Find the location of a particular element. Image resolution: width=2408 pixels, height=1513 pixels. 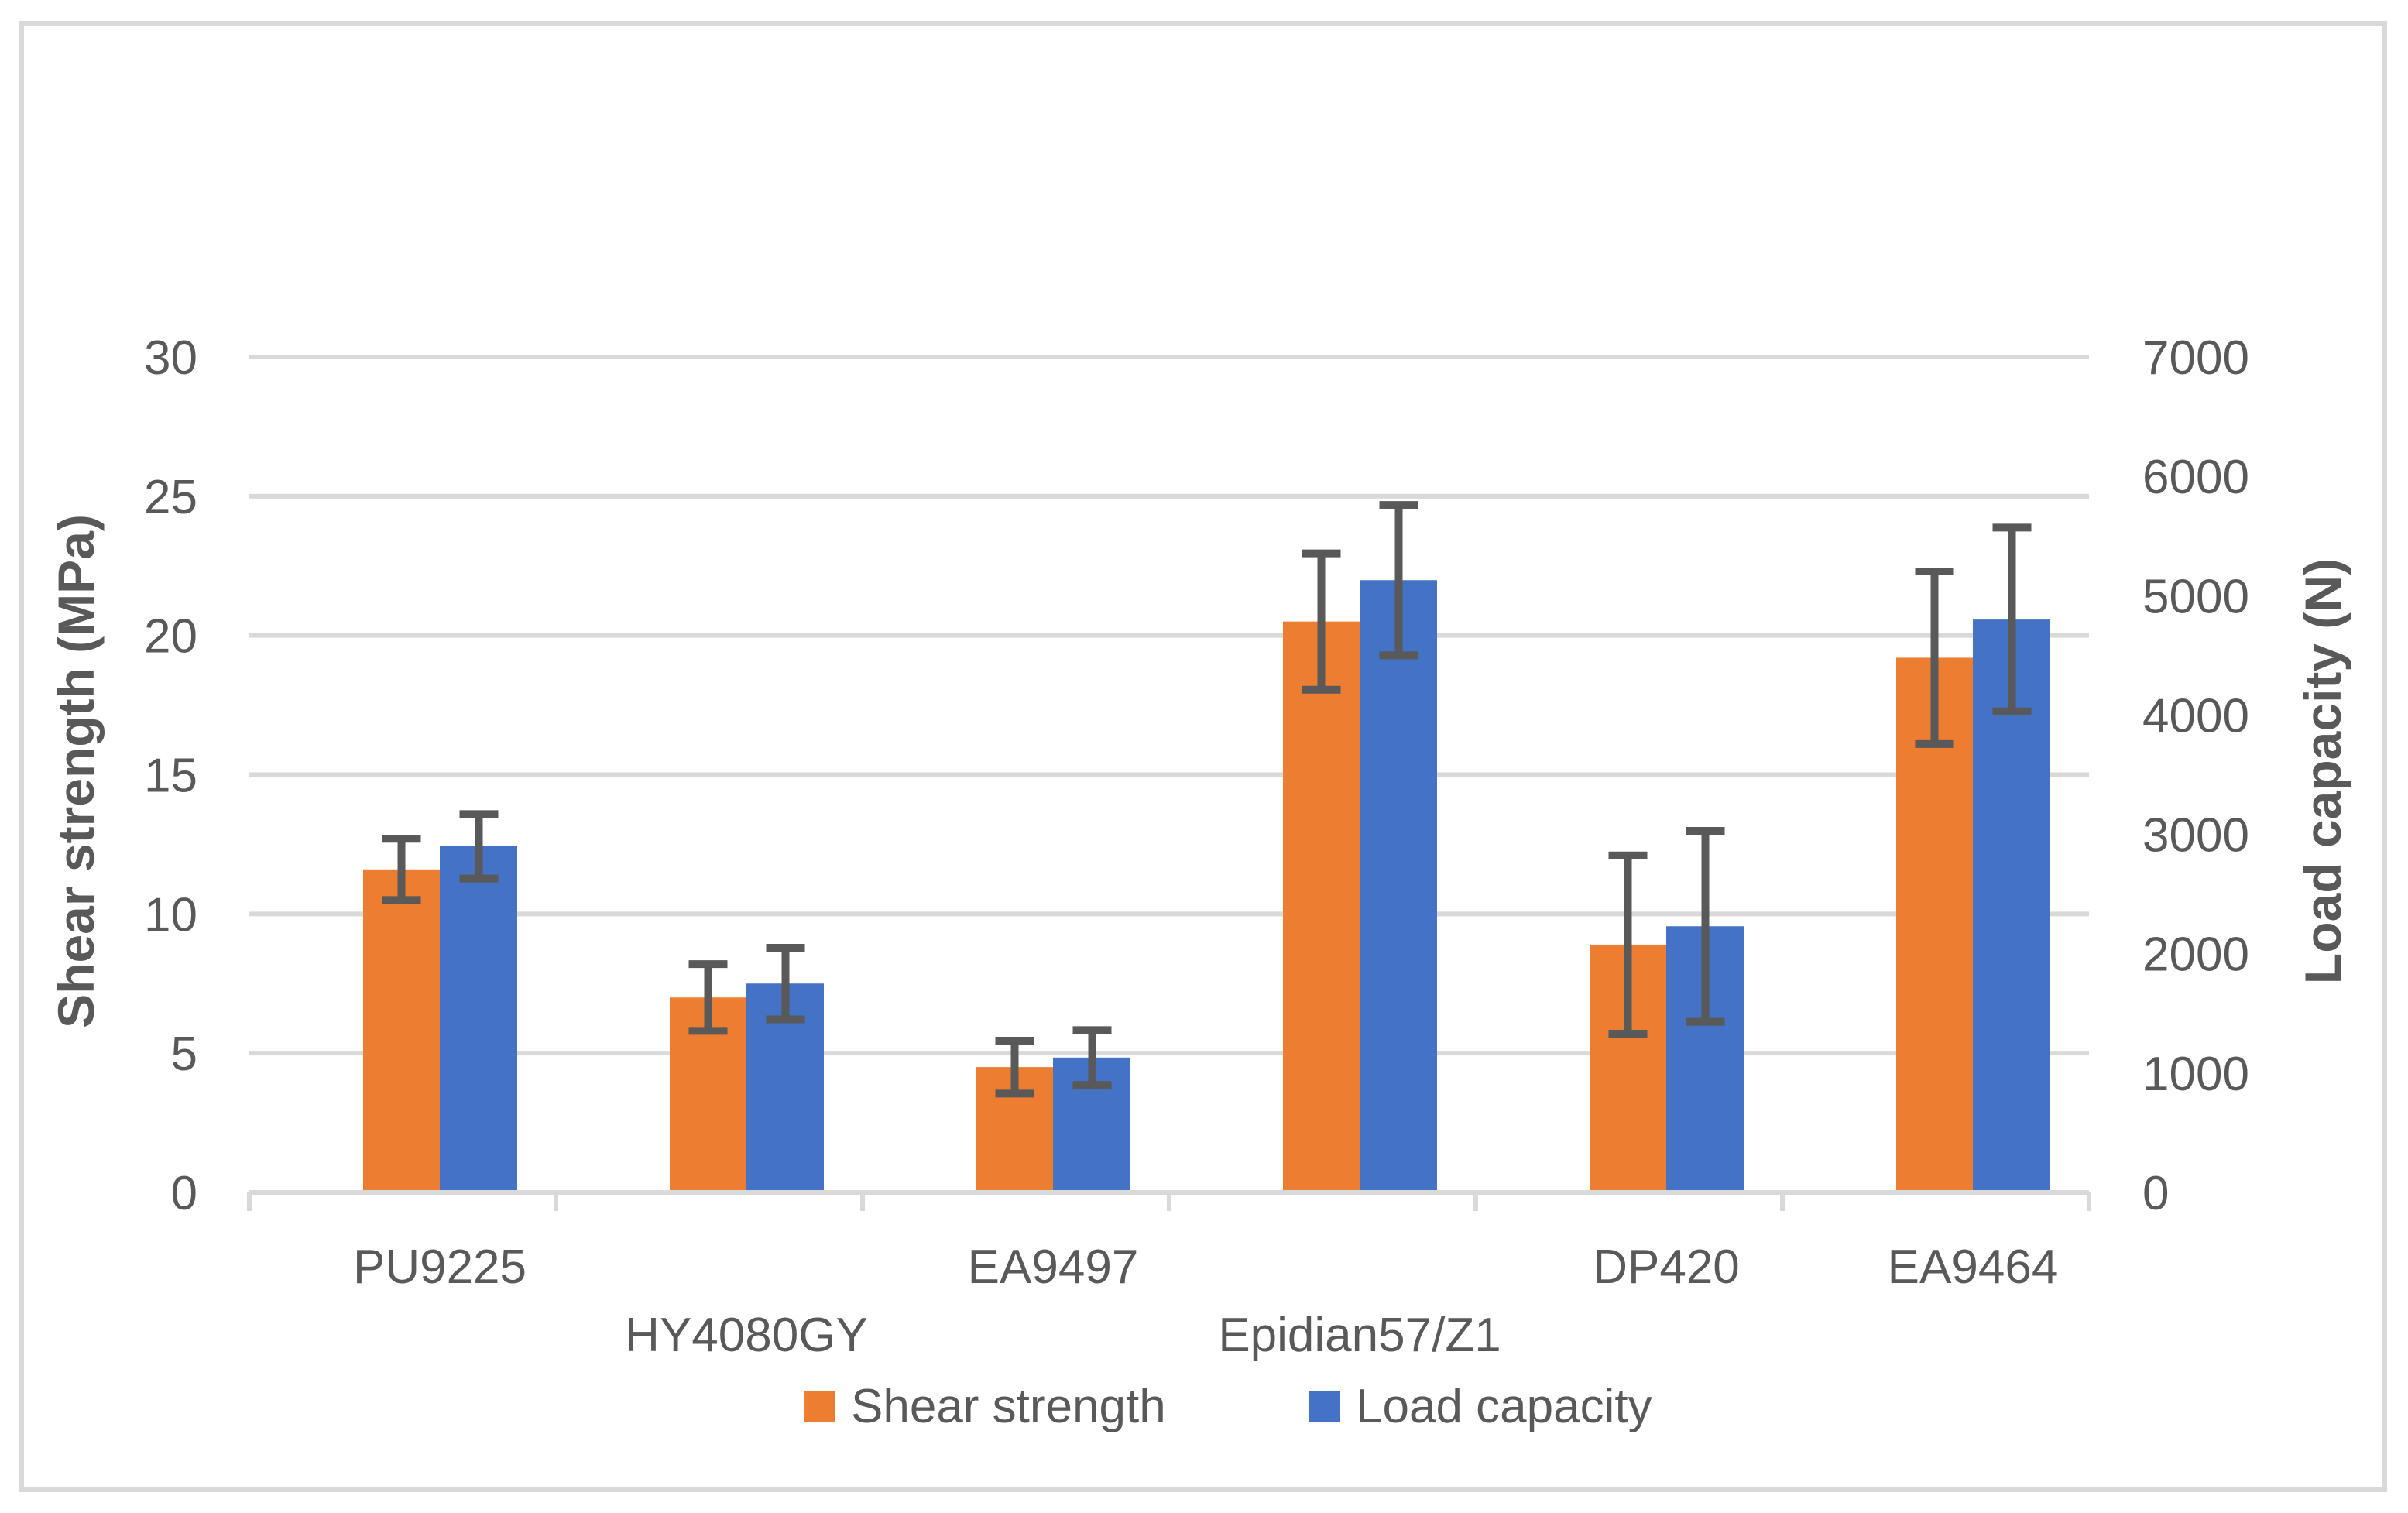

right-axis-tick-label: 5000 is located at coordinates (2195, 596).